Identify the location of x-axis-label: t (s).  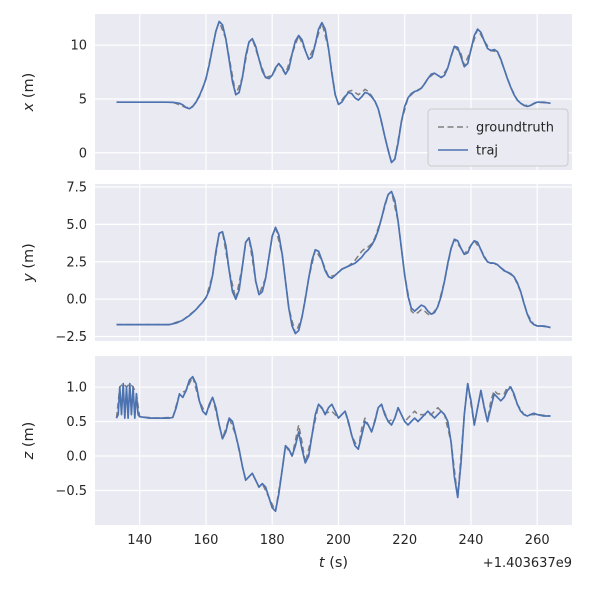
(333, 563).